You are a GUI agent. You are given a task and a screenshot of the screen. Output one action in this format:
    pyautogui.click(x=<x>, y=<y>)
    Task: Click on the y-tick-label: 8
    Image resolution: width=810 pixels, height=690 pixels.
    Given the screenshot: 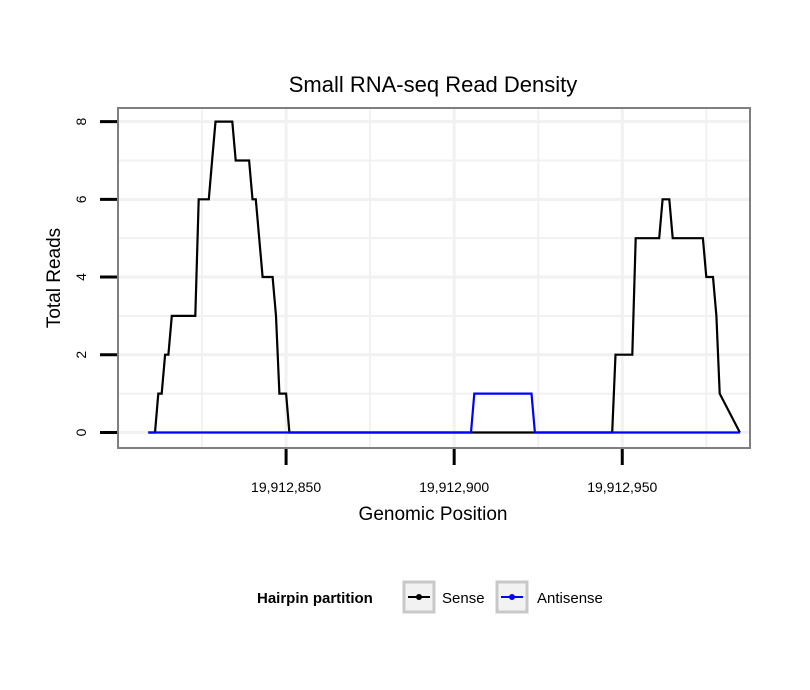 What is the action you would take?
    pyautogui.click(x=81, y=121)
    